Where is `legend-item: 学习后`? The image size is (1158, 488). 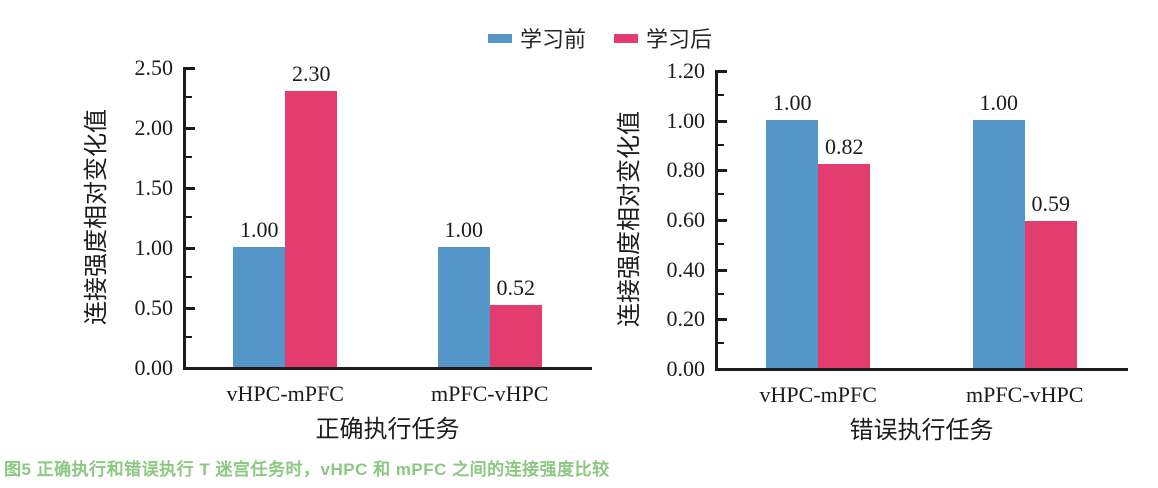
legend-item: 学习后 is located at coordinates (663, 38).